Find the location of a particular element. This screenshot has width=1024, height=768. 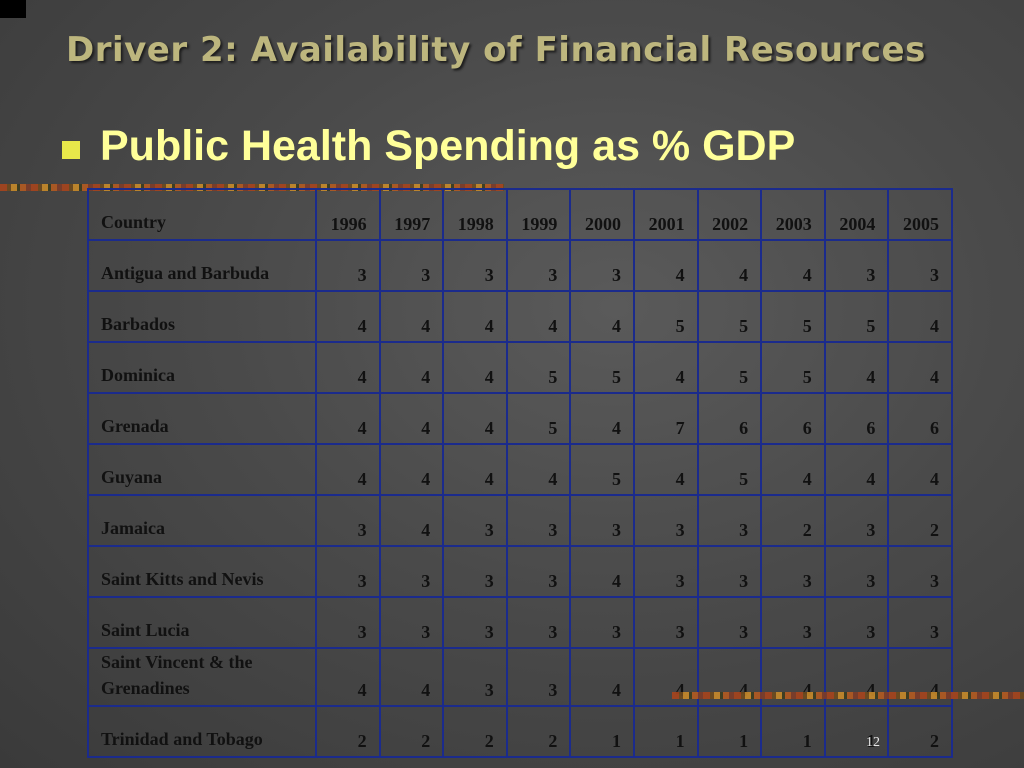

header-cell: 2005 is located at coordinates (920, 214).